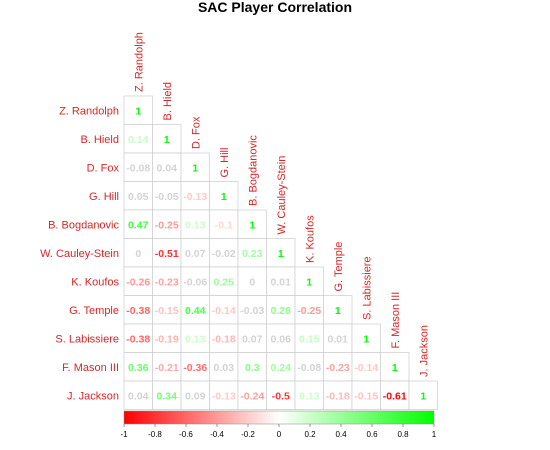  What do you see at coordinates (310, 239) in the screenshot?
I see `column-label: K. Koufos` at bounding box center [310, 239].